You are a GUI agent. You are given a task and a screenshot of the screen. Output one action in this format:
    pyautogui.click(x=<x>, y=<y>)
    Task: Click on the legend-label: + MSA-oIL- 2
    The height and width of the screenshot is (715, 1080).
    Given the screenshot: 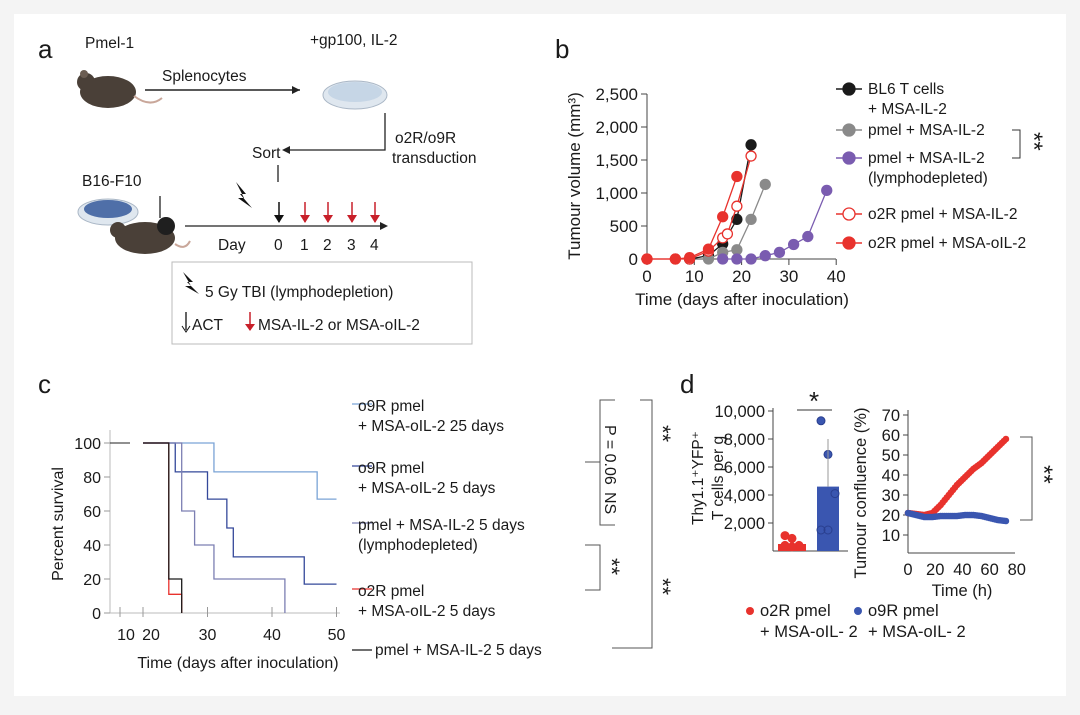 What is the action you would take?
    pyautogui.click(x=809, y=632)
    